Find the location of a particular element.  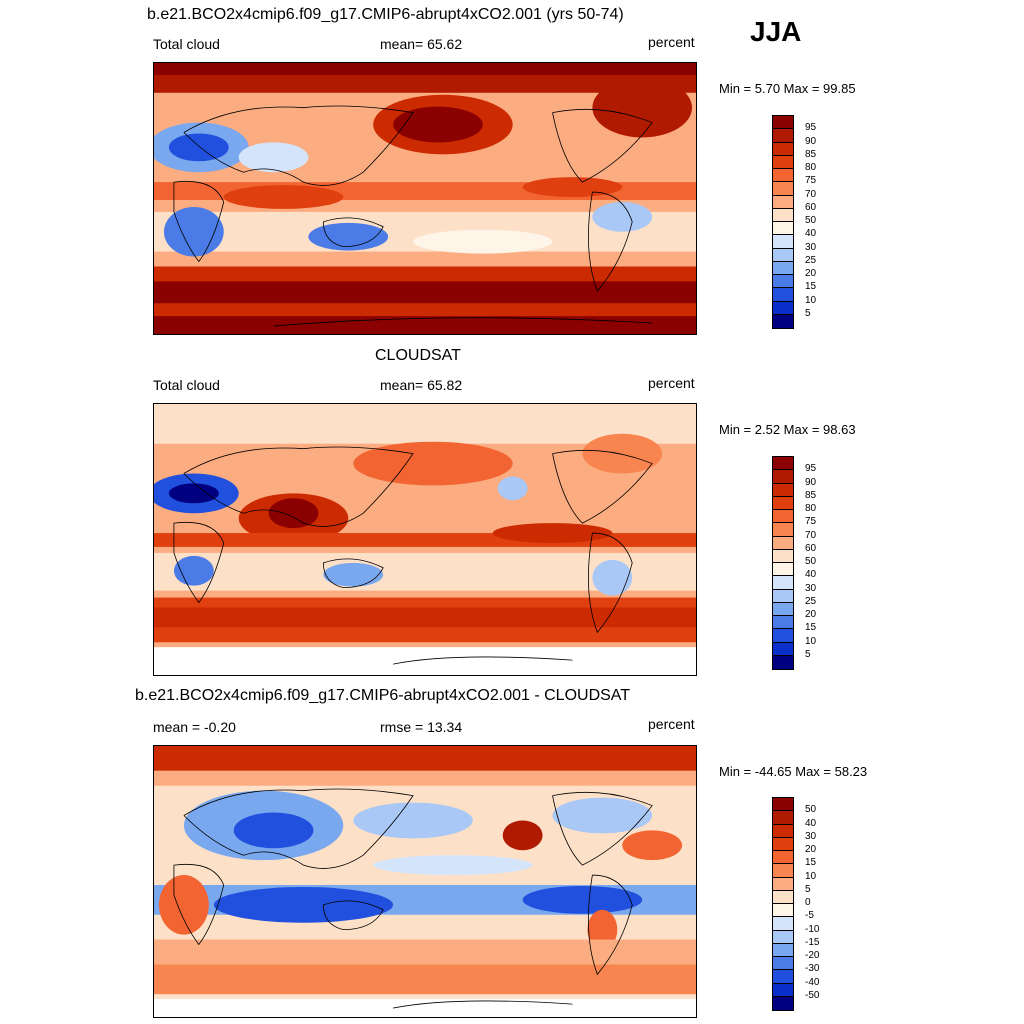

panel3-range-label: Min = -44.65 Max = 58.23 is located at coordinates (793, 771).